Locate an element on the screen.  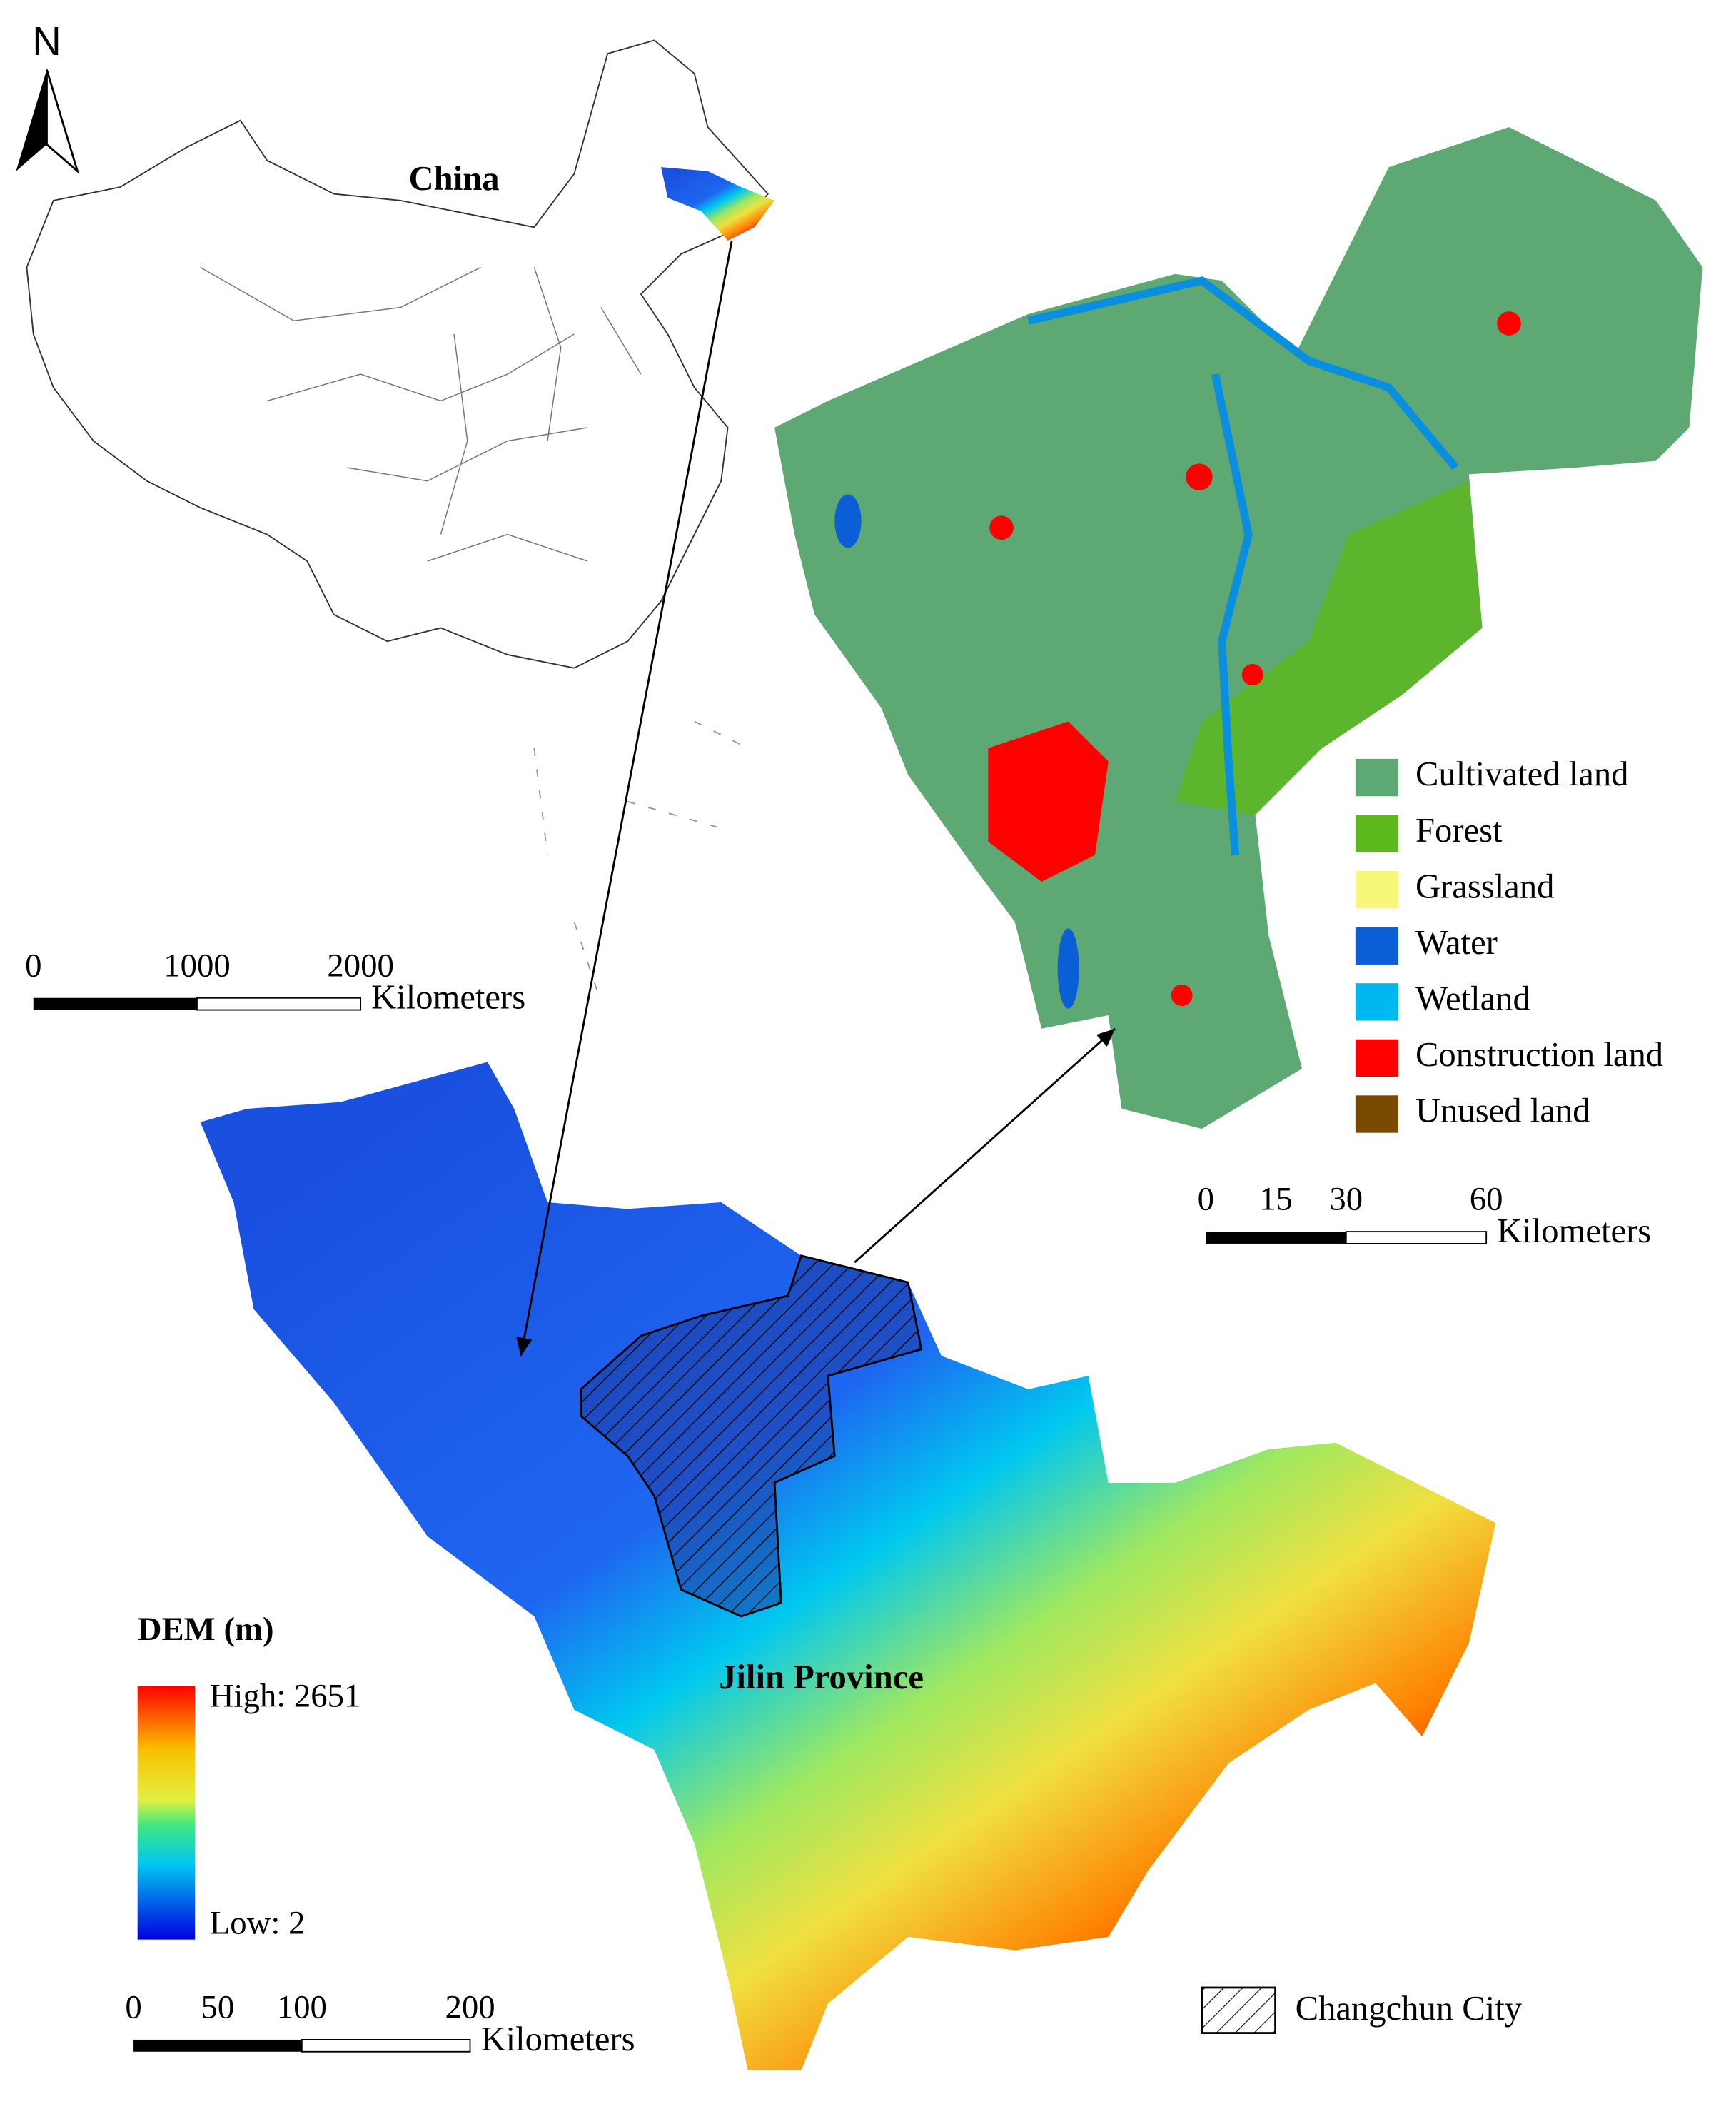
jilin-label: Jilin Province is located at coordinates (821, 1677).